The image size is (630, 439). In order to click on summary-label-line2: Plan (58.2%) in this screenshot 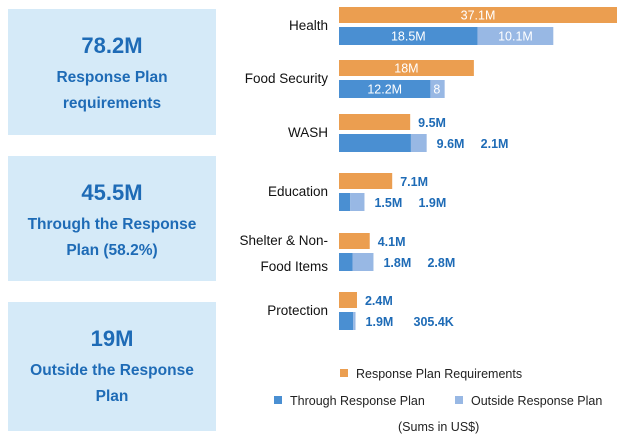, I will do `click(112, 250)`.